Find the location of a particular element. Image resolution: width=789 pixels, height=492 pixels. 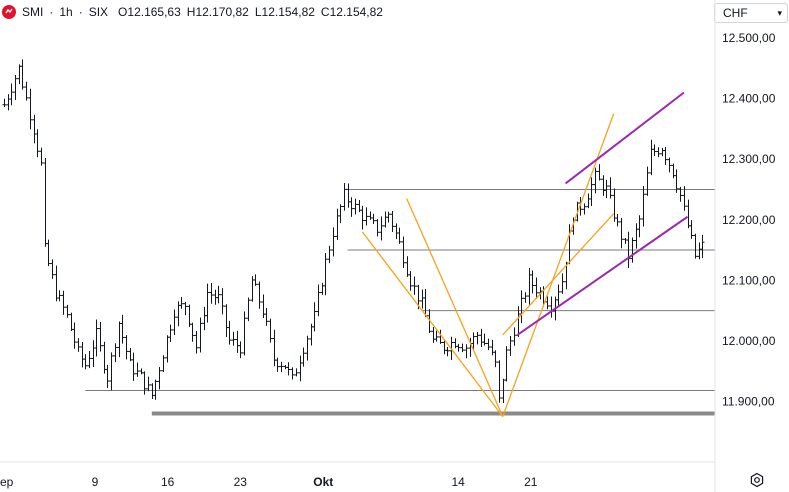

low-label: L12.154,82 is located at coordinates (284, 12).